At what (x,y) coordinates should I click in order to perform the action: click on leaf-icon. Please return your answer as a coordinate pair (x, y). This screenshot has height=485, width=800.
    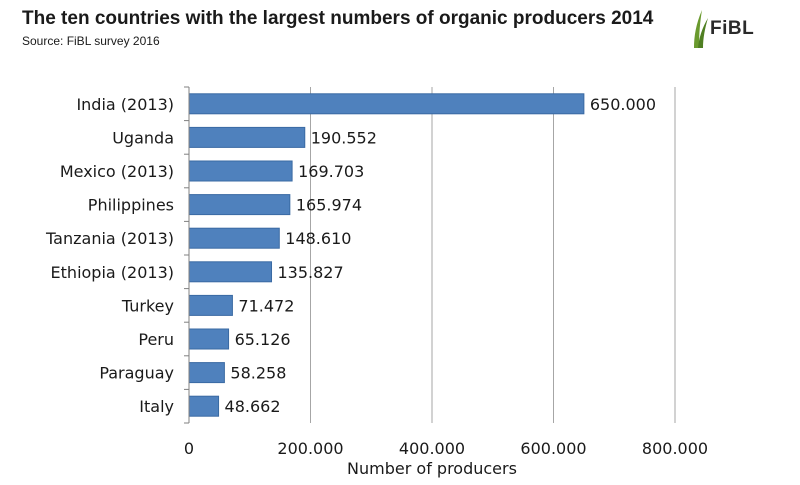
    Looking at the image, I should click on (701, 29).